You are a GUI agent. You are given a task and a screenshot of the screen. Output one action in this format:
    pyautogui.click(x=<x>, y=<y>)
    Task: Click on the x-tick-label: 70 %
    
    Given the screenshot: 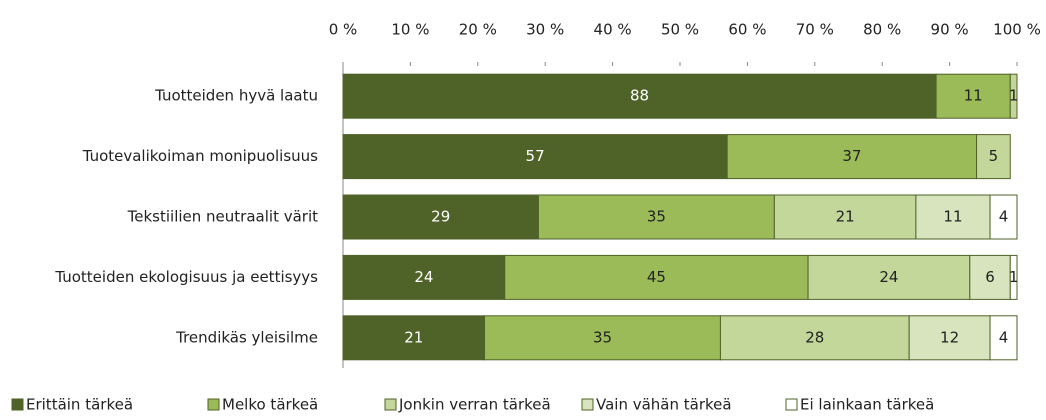 What is the action you would take?
    pyautogui.click(x=815, y=30)
    